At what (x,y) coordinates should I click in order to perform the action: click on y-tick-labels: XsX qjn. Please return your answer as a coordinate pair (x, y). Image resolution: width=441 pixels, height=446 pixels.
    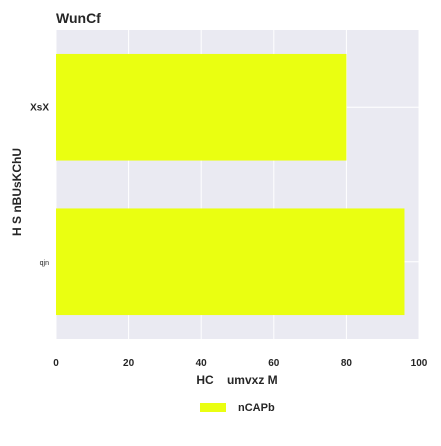
    Looking at the image, I should click on (39, 184).